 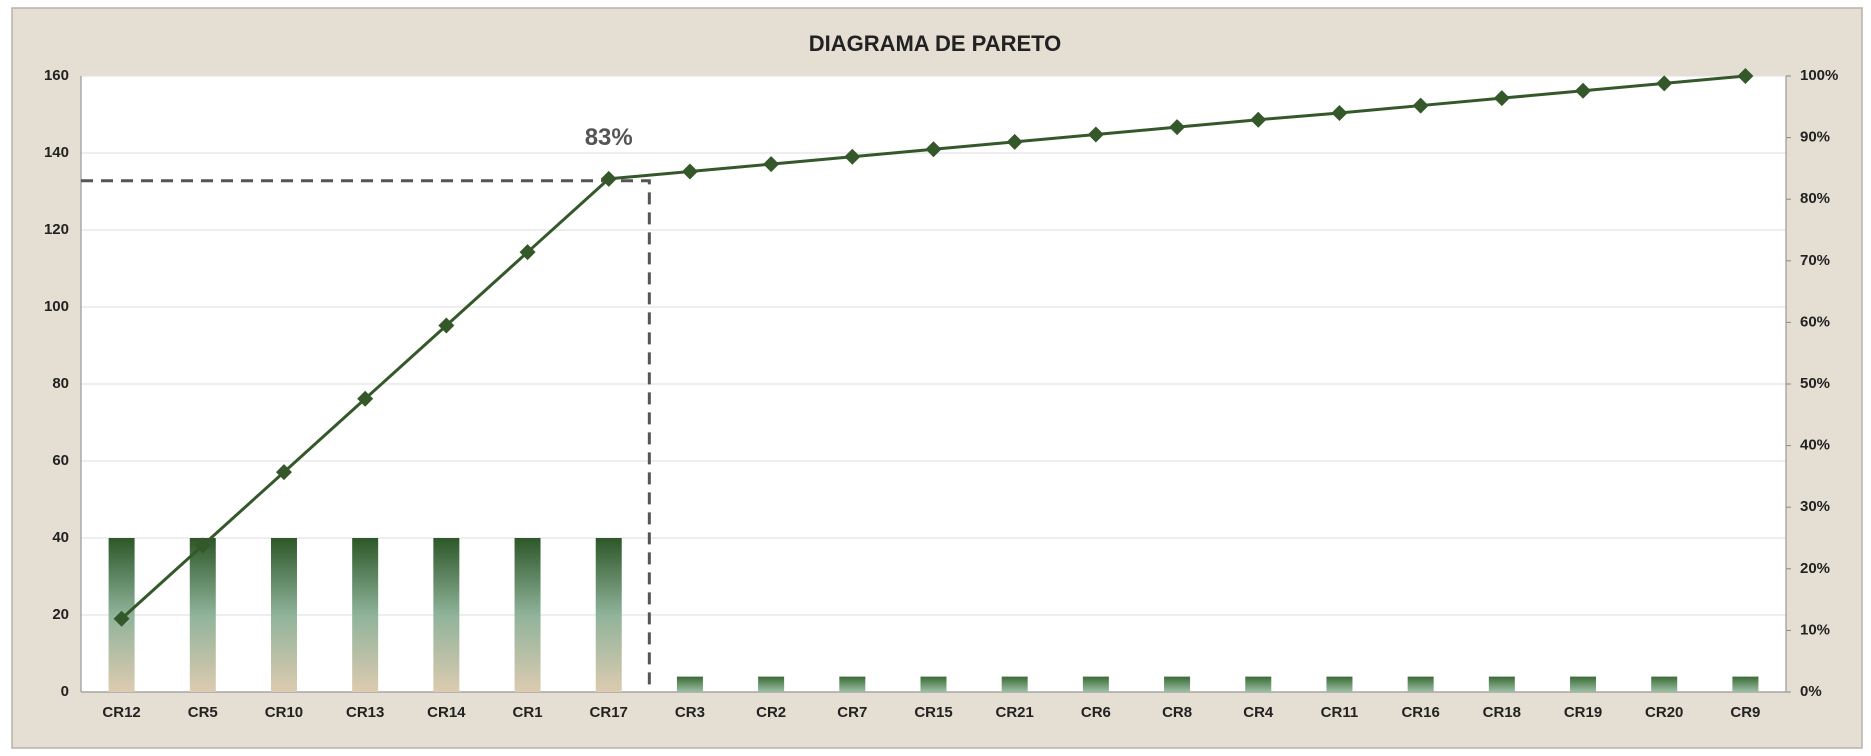 I want to click on x-tick-label: CR19, so click(x=1583, y=712).